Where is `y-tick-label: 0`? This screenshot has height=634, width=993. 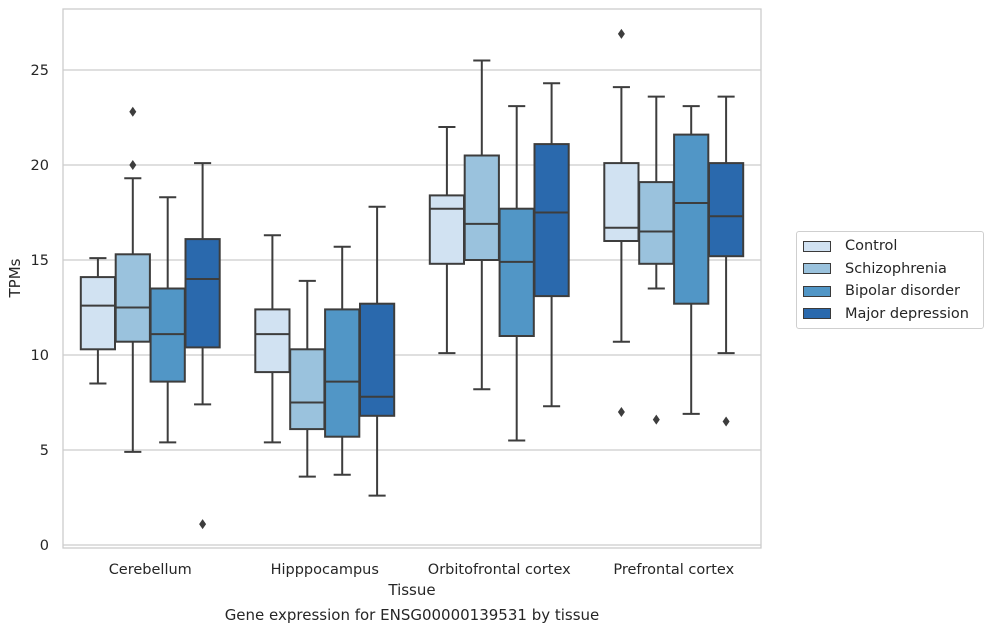
y-tick-label: 0 is located at coordinates (44, 546).